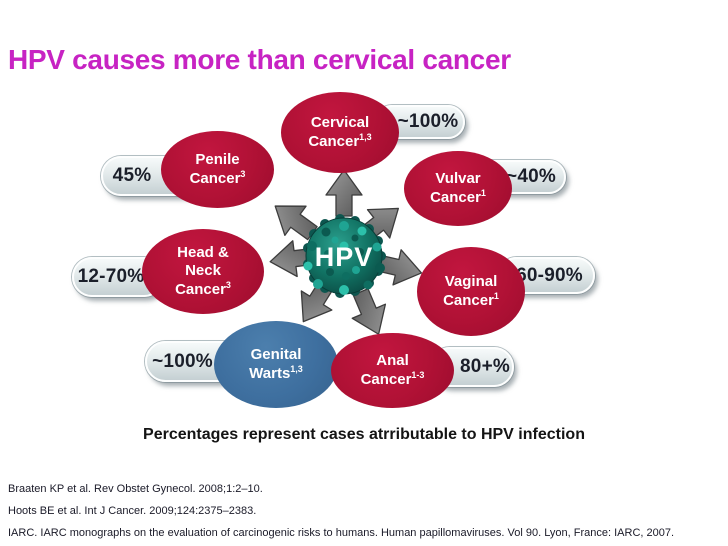  I want to click on node-penile-cancer: Penile Cancer3, so click(217, 169).